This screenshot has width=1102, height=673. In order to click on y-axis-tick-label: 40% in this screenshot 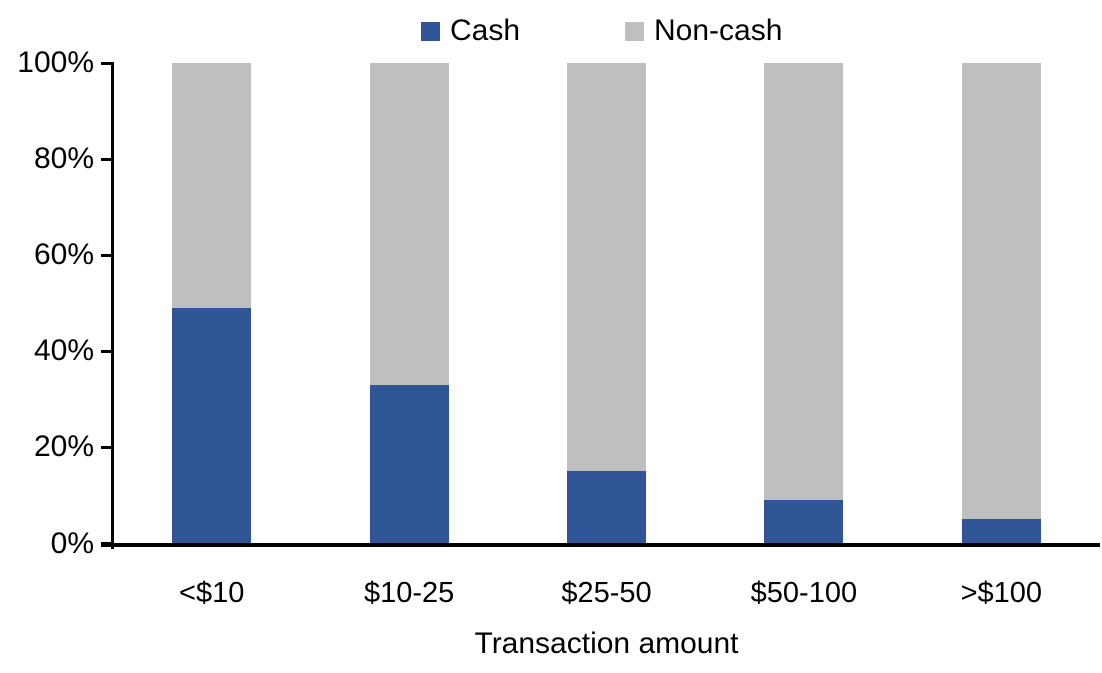, I will do `click(63, 351)`.